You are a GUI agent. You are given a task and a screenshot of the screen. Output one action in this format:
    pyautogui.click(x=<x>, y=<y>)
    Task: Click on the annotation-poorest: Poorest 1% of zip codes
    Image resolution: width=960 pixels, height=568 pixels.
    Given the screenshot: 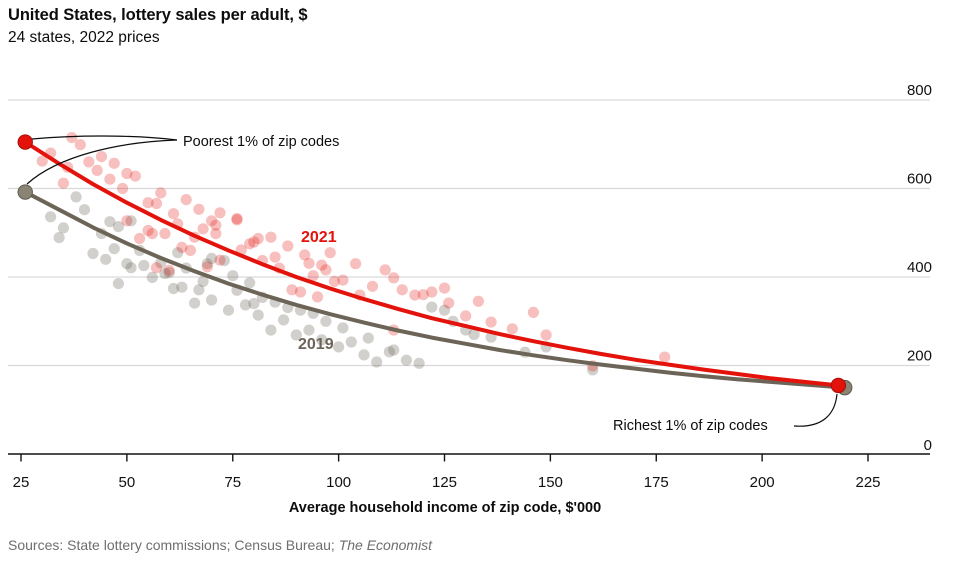 What is the action you would take?
    pyautogui.click(x=261, y=142)
    